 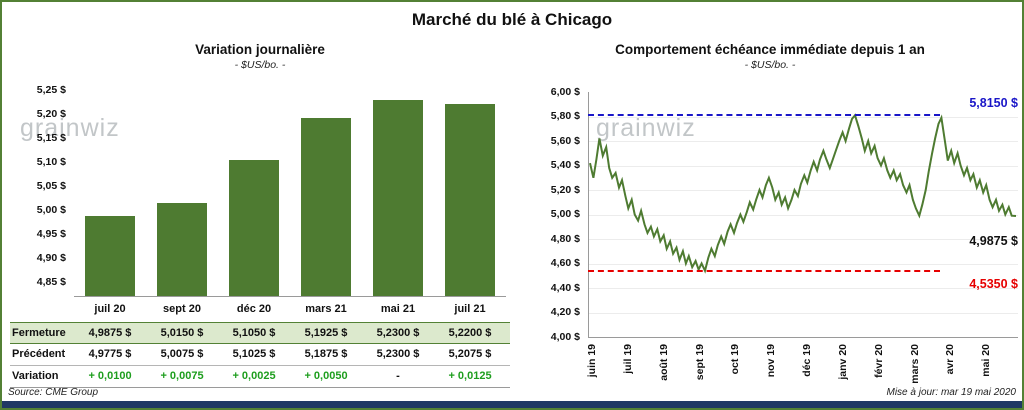 What do you see at coordinates (51, 257) in the screenshot?
I see `y-axis-tick-label: 4,90 $` at bounding box center [51, 257].